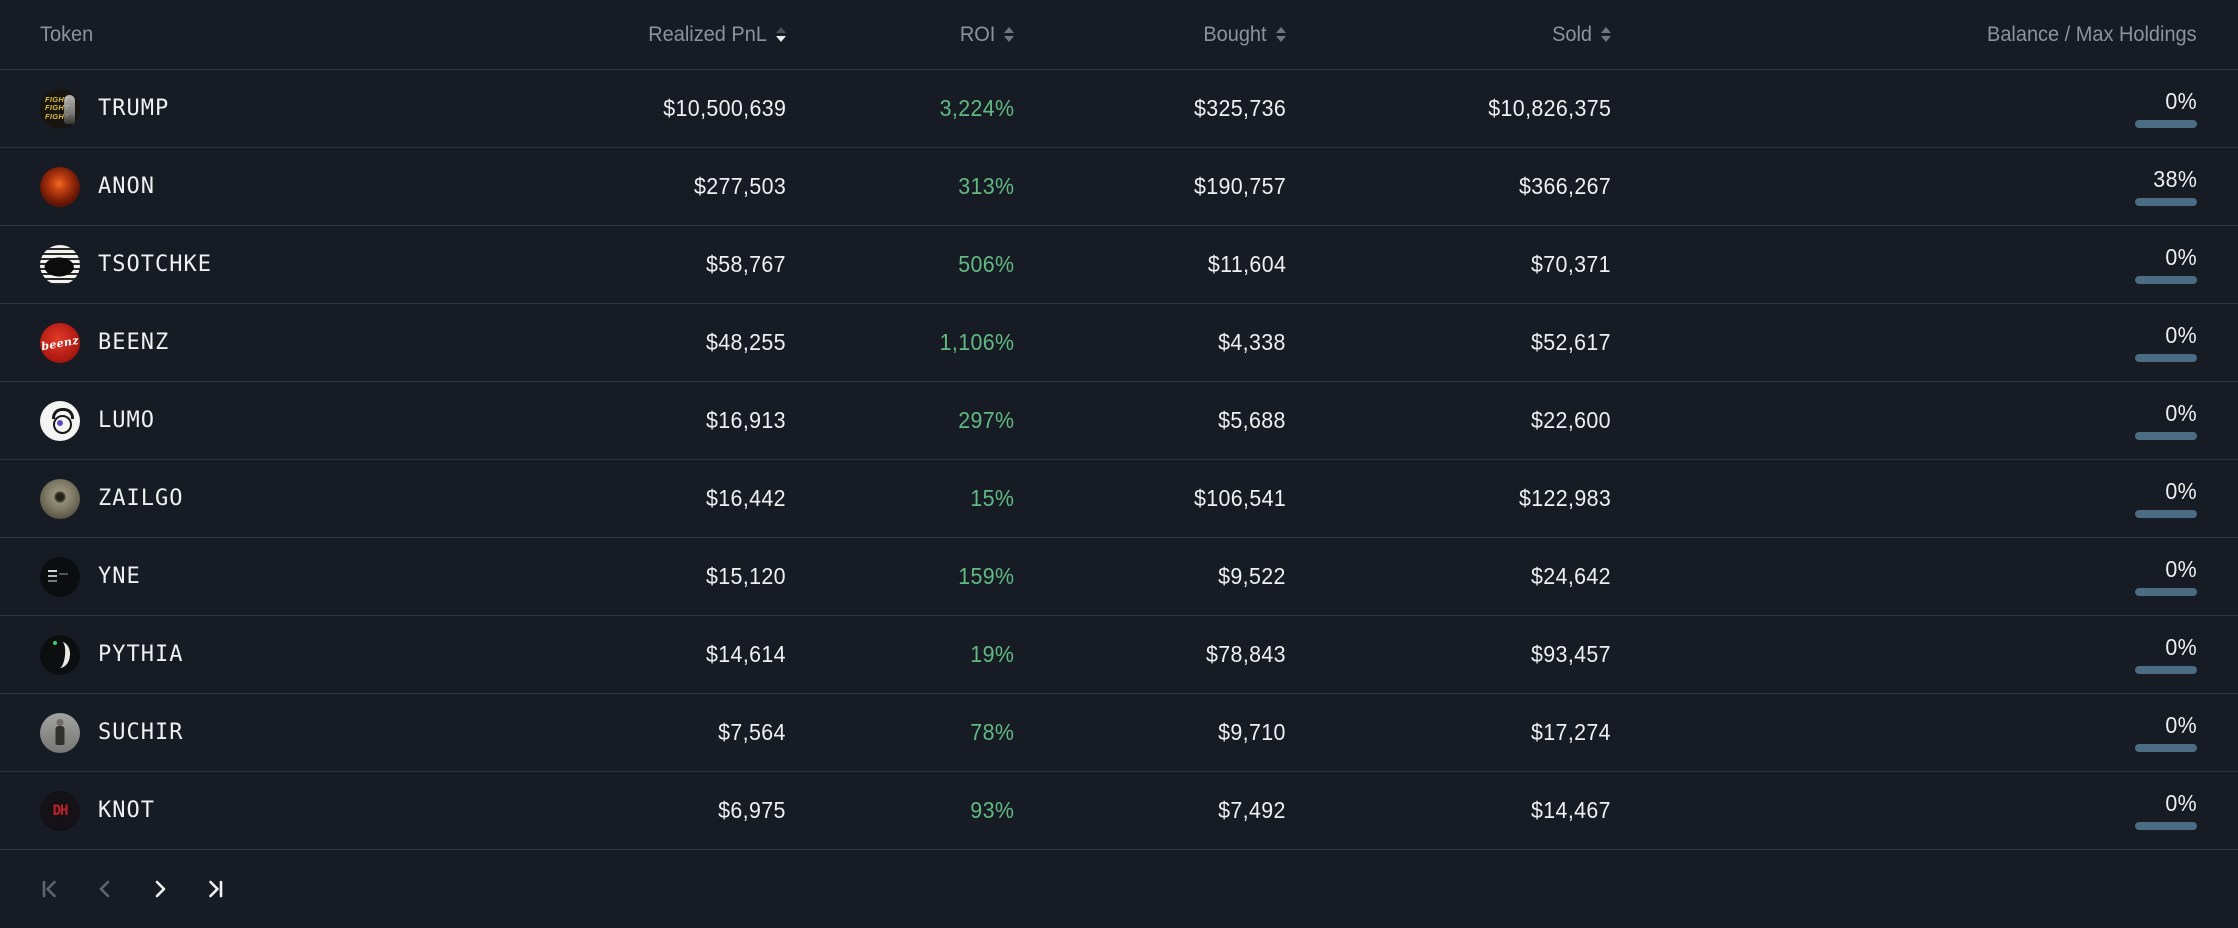 This screenshot has width=2238, height=928. Describe the element at coordinates (288, 420) in the screenshot. I see `token-cell: LUMO` at that location.